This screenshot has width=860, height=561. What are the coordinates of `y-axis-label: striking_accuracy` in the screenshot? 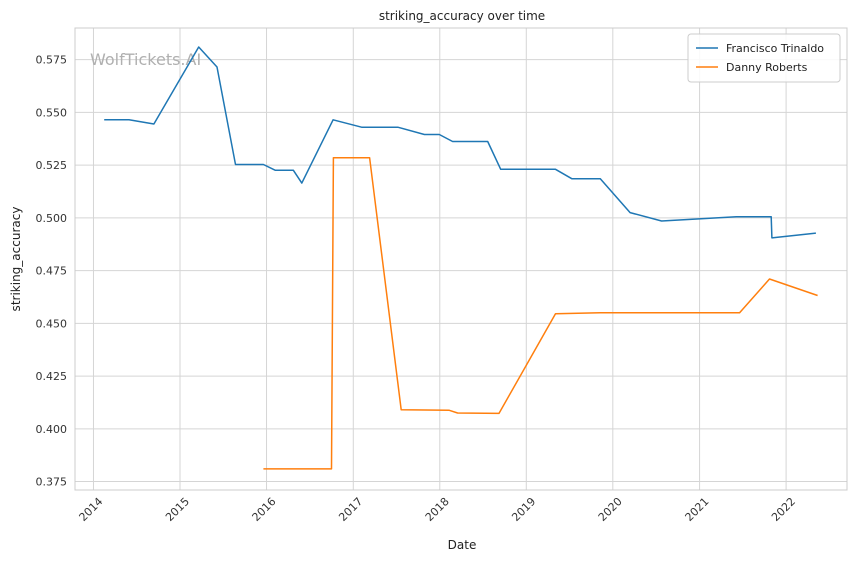 It's located at (16, 259).